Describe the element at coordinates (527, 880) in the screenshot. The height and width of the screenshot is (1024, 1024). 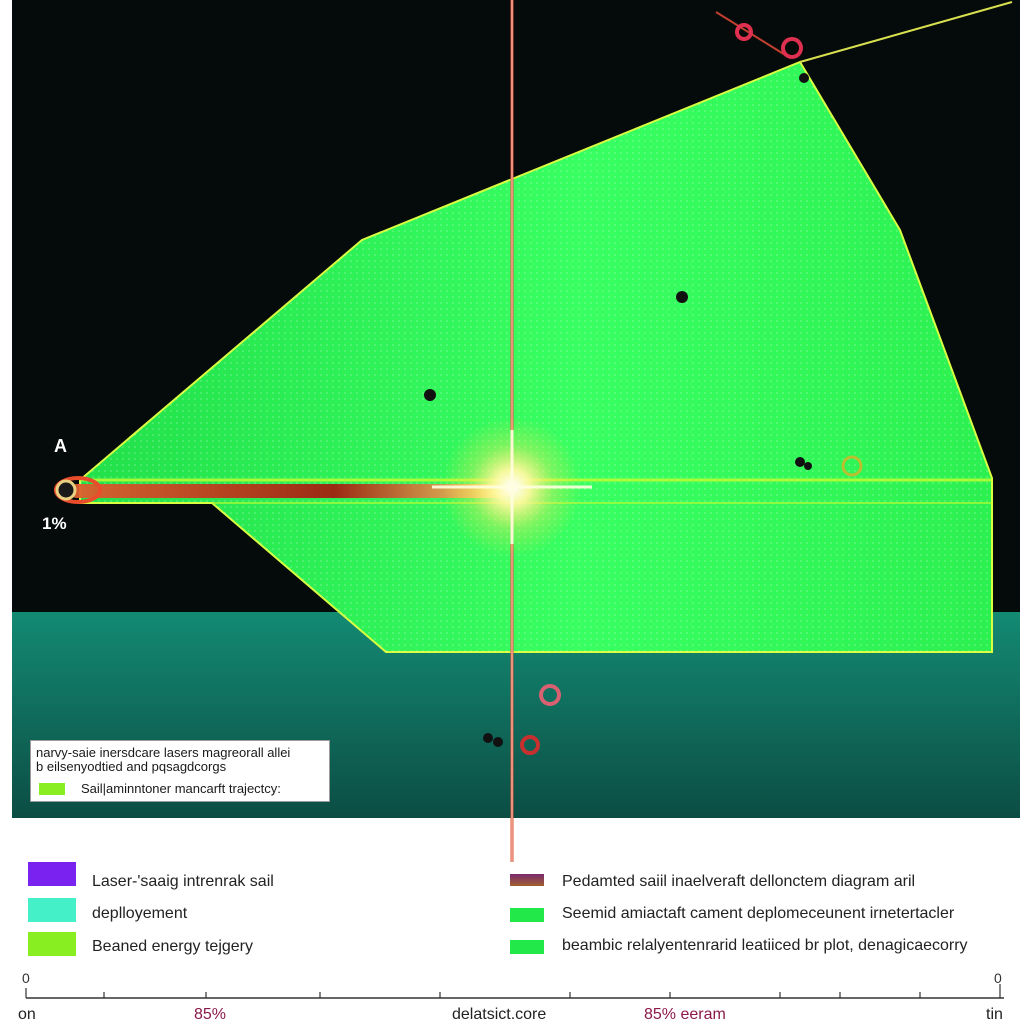
I see `legend-swatch-sail-diagram` at that location.